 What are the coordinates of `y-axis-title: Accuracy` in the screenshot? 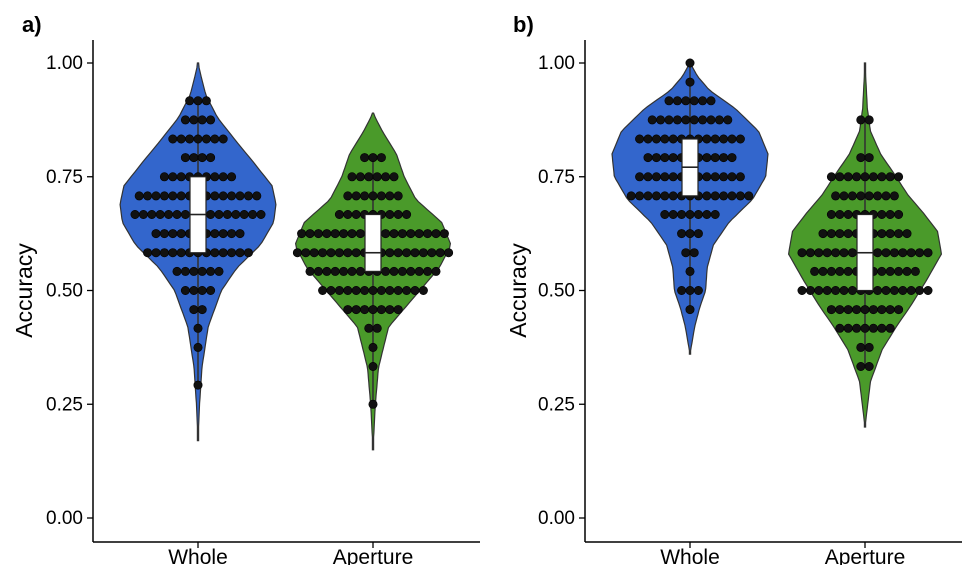 It's located at (518, 290).